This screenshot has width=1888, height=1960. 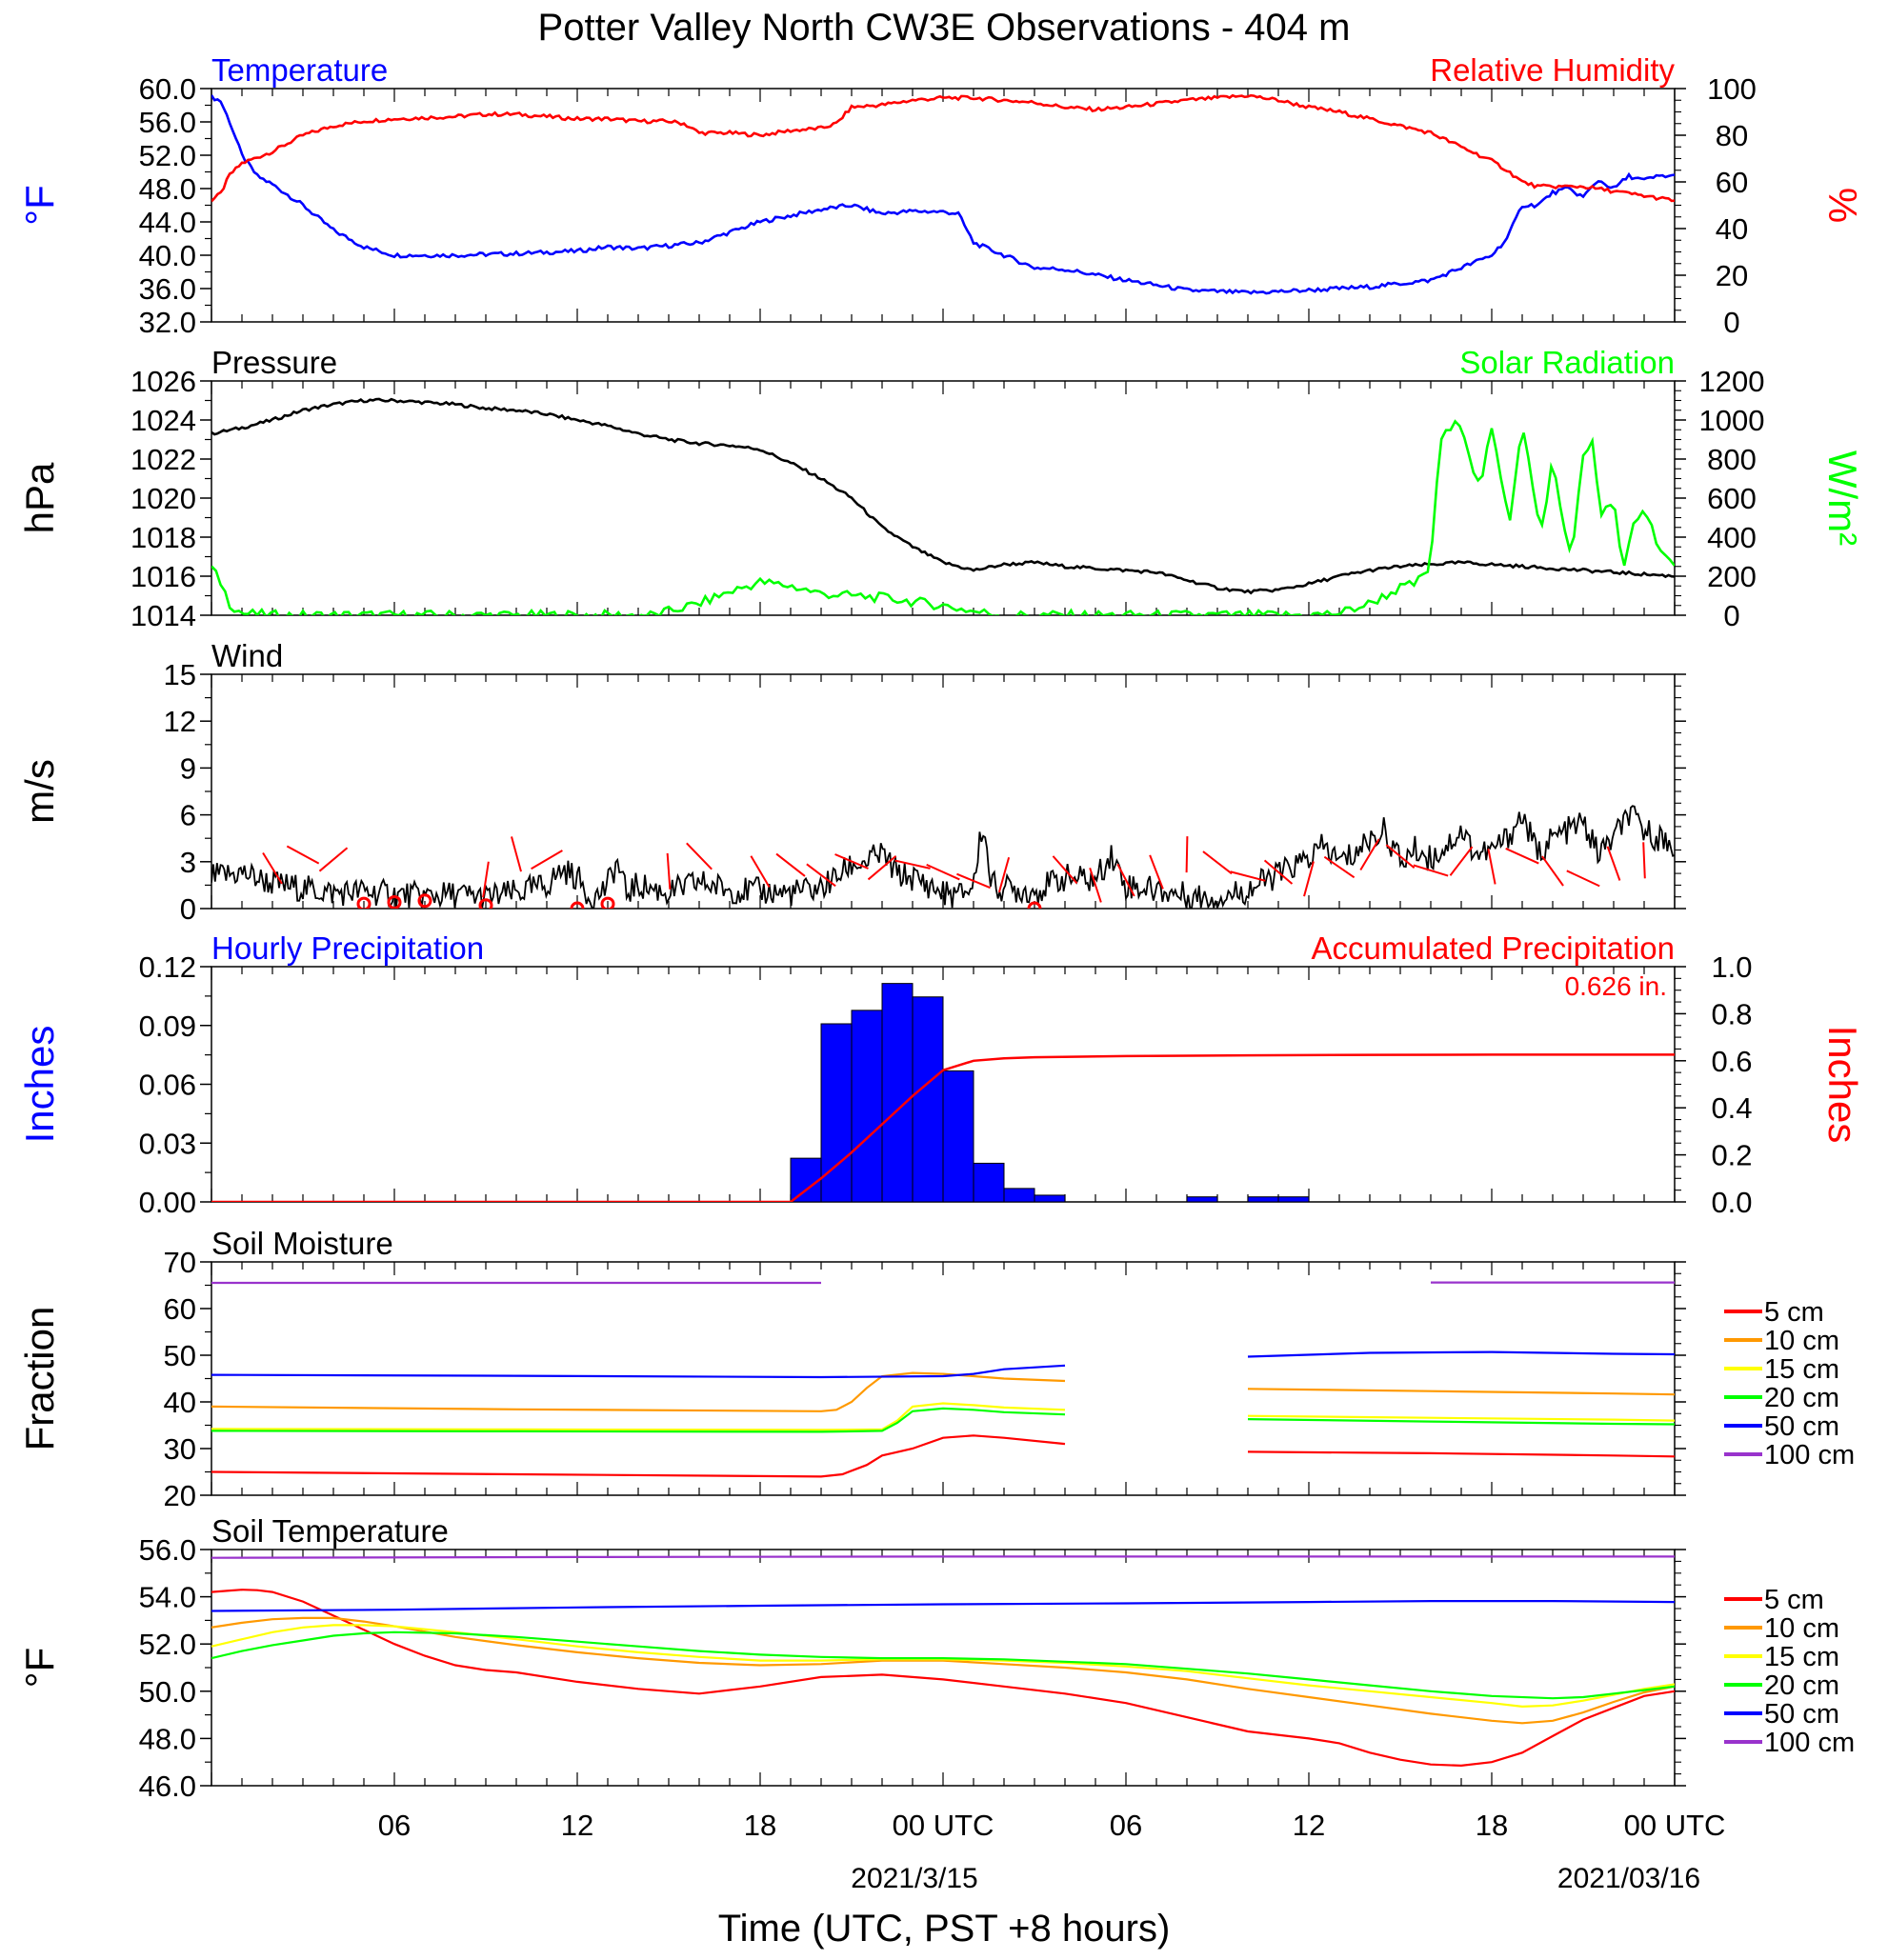 What do you see at coordinates (1732, 381) in the screenshot?
I see `y-tick-label-right: 1200` at bounding box center [1732, 381].